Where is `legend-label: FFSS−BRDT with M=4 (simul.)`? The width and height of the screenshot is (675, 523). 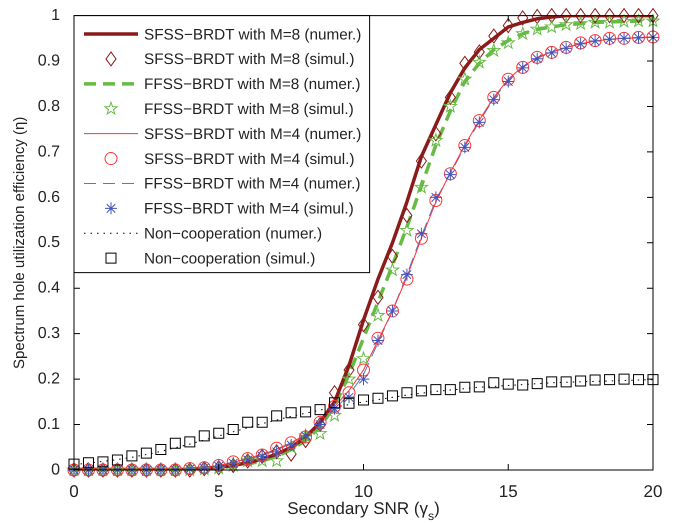 legend-label: FFSS−BRDT with M=4 (simul.) is located at coordinates (249, 209).